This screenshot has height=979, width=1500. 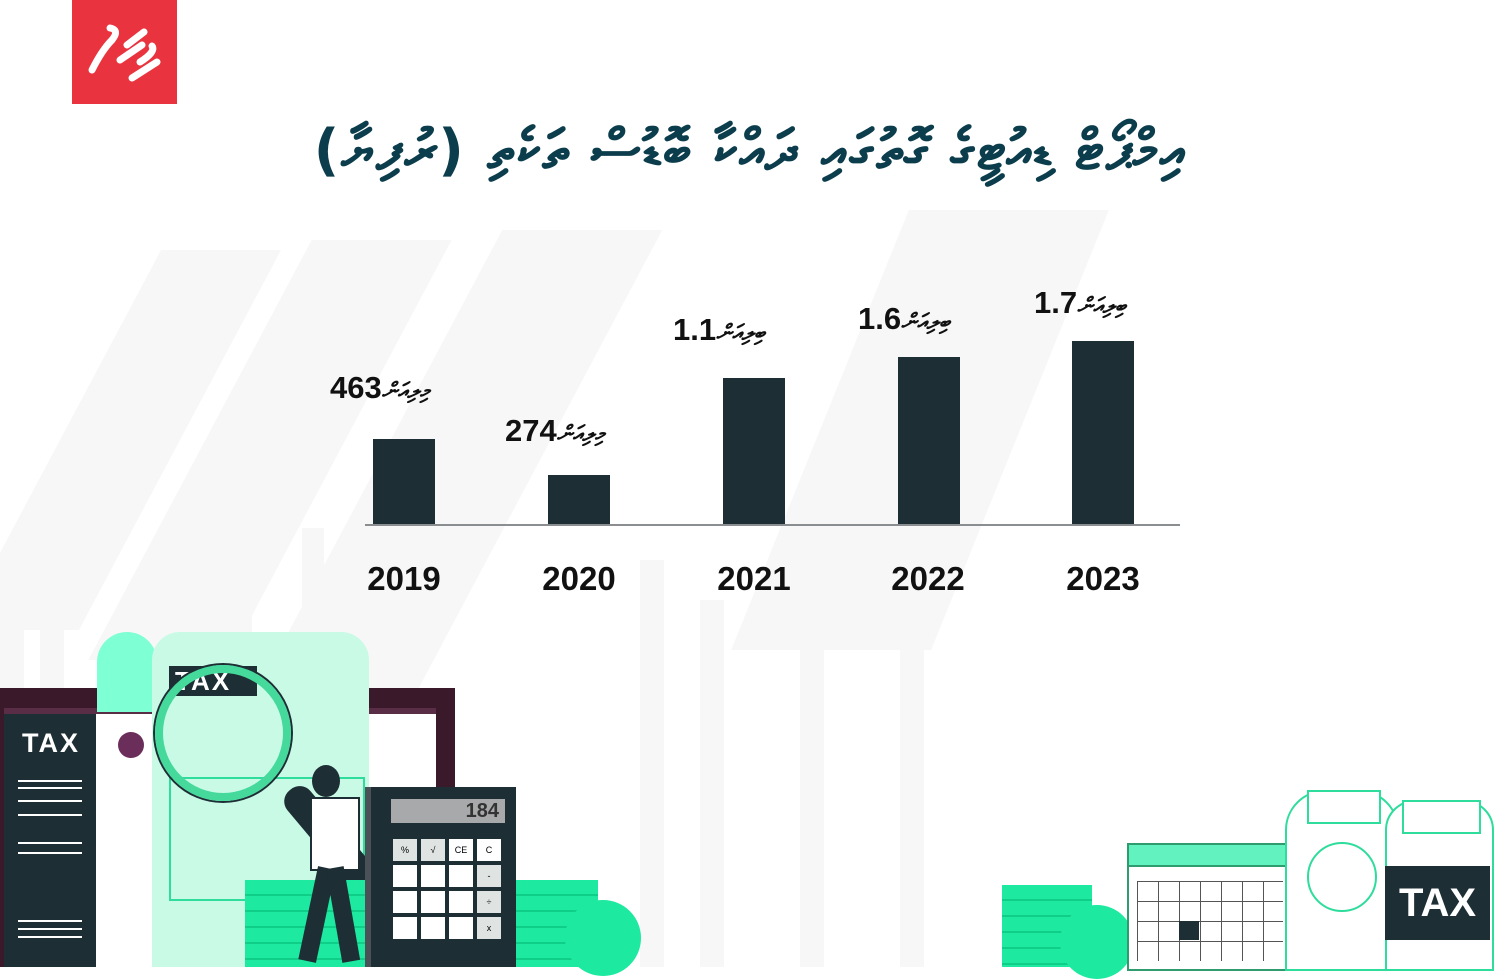 What do you see at coordinates (1342, 880) in the screenshot?
I see `money-jar-left` at bounding box center [1342, 880].